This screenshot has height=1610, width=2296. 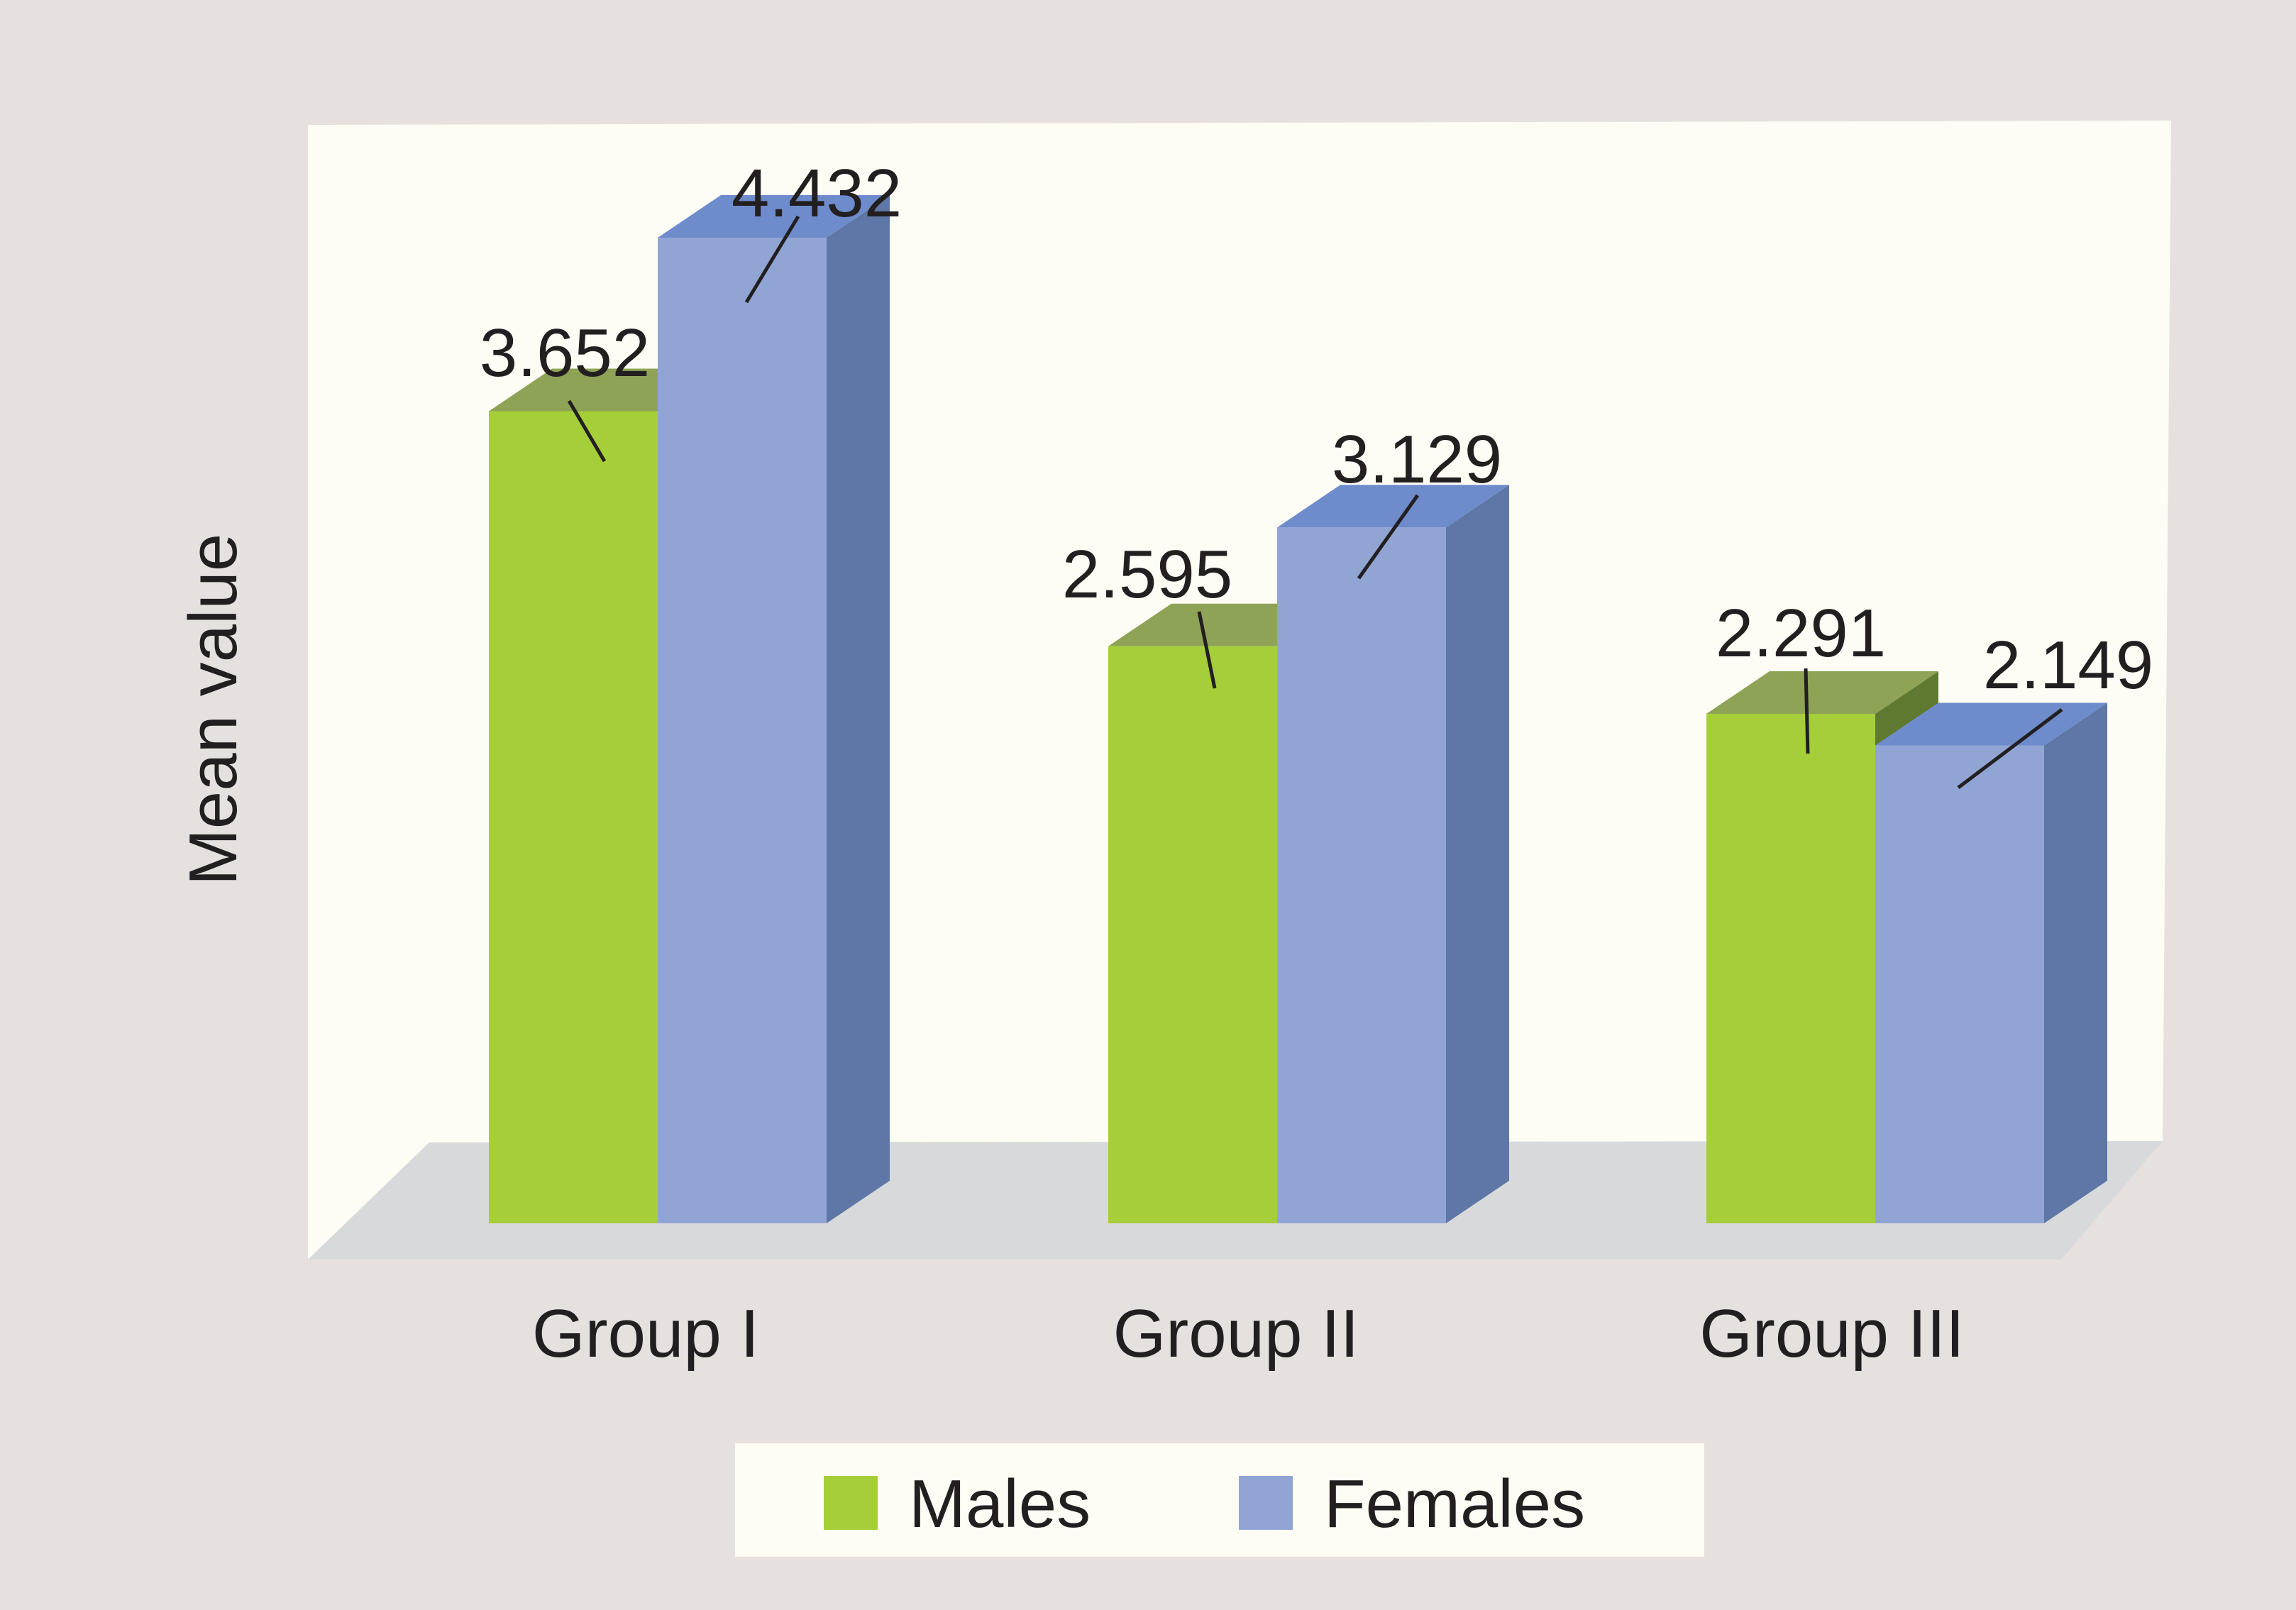 I want to click on legend-label-males: Males, so click(x=1000, y=1504).